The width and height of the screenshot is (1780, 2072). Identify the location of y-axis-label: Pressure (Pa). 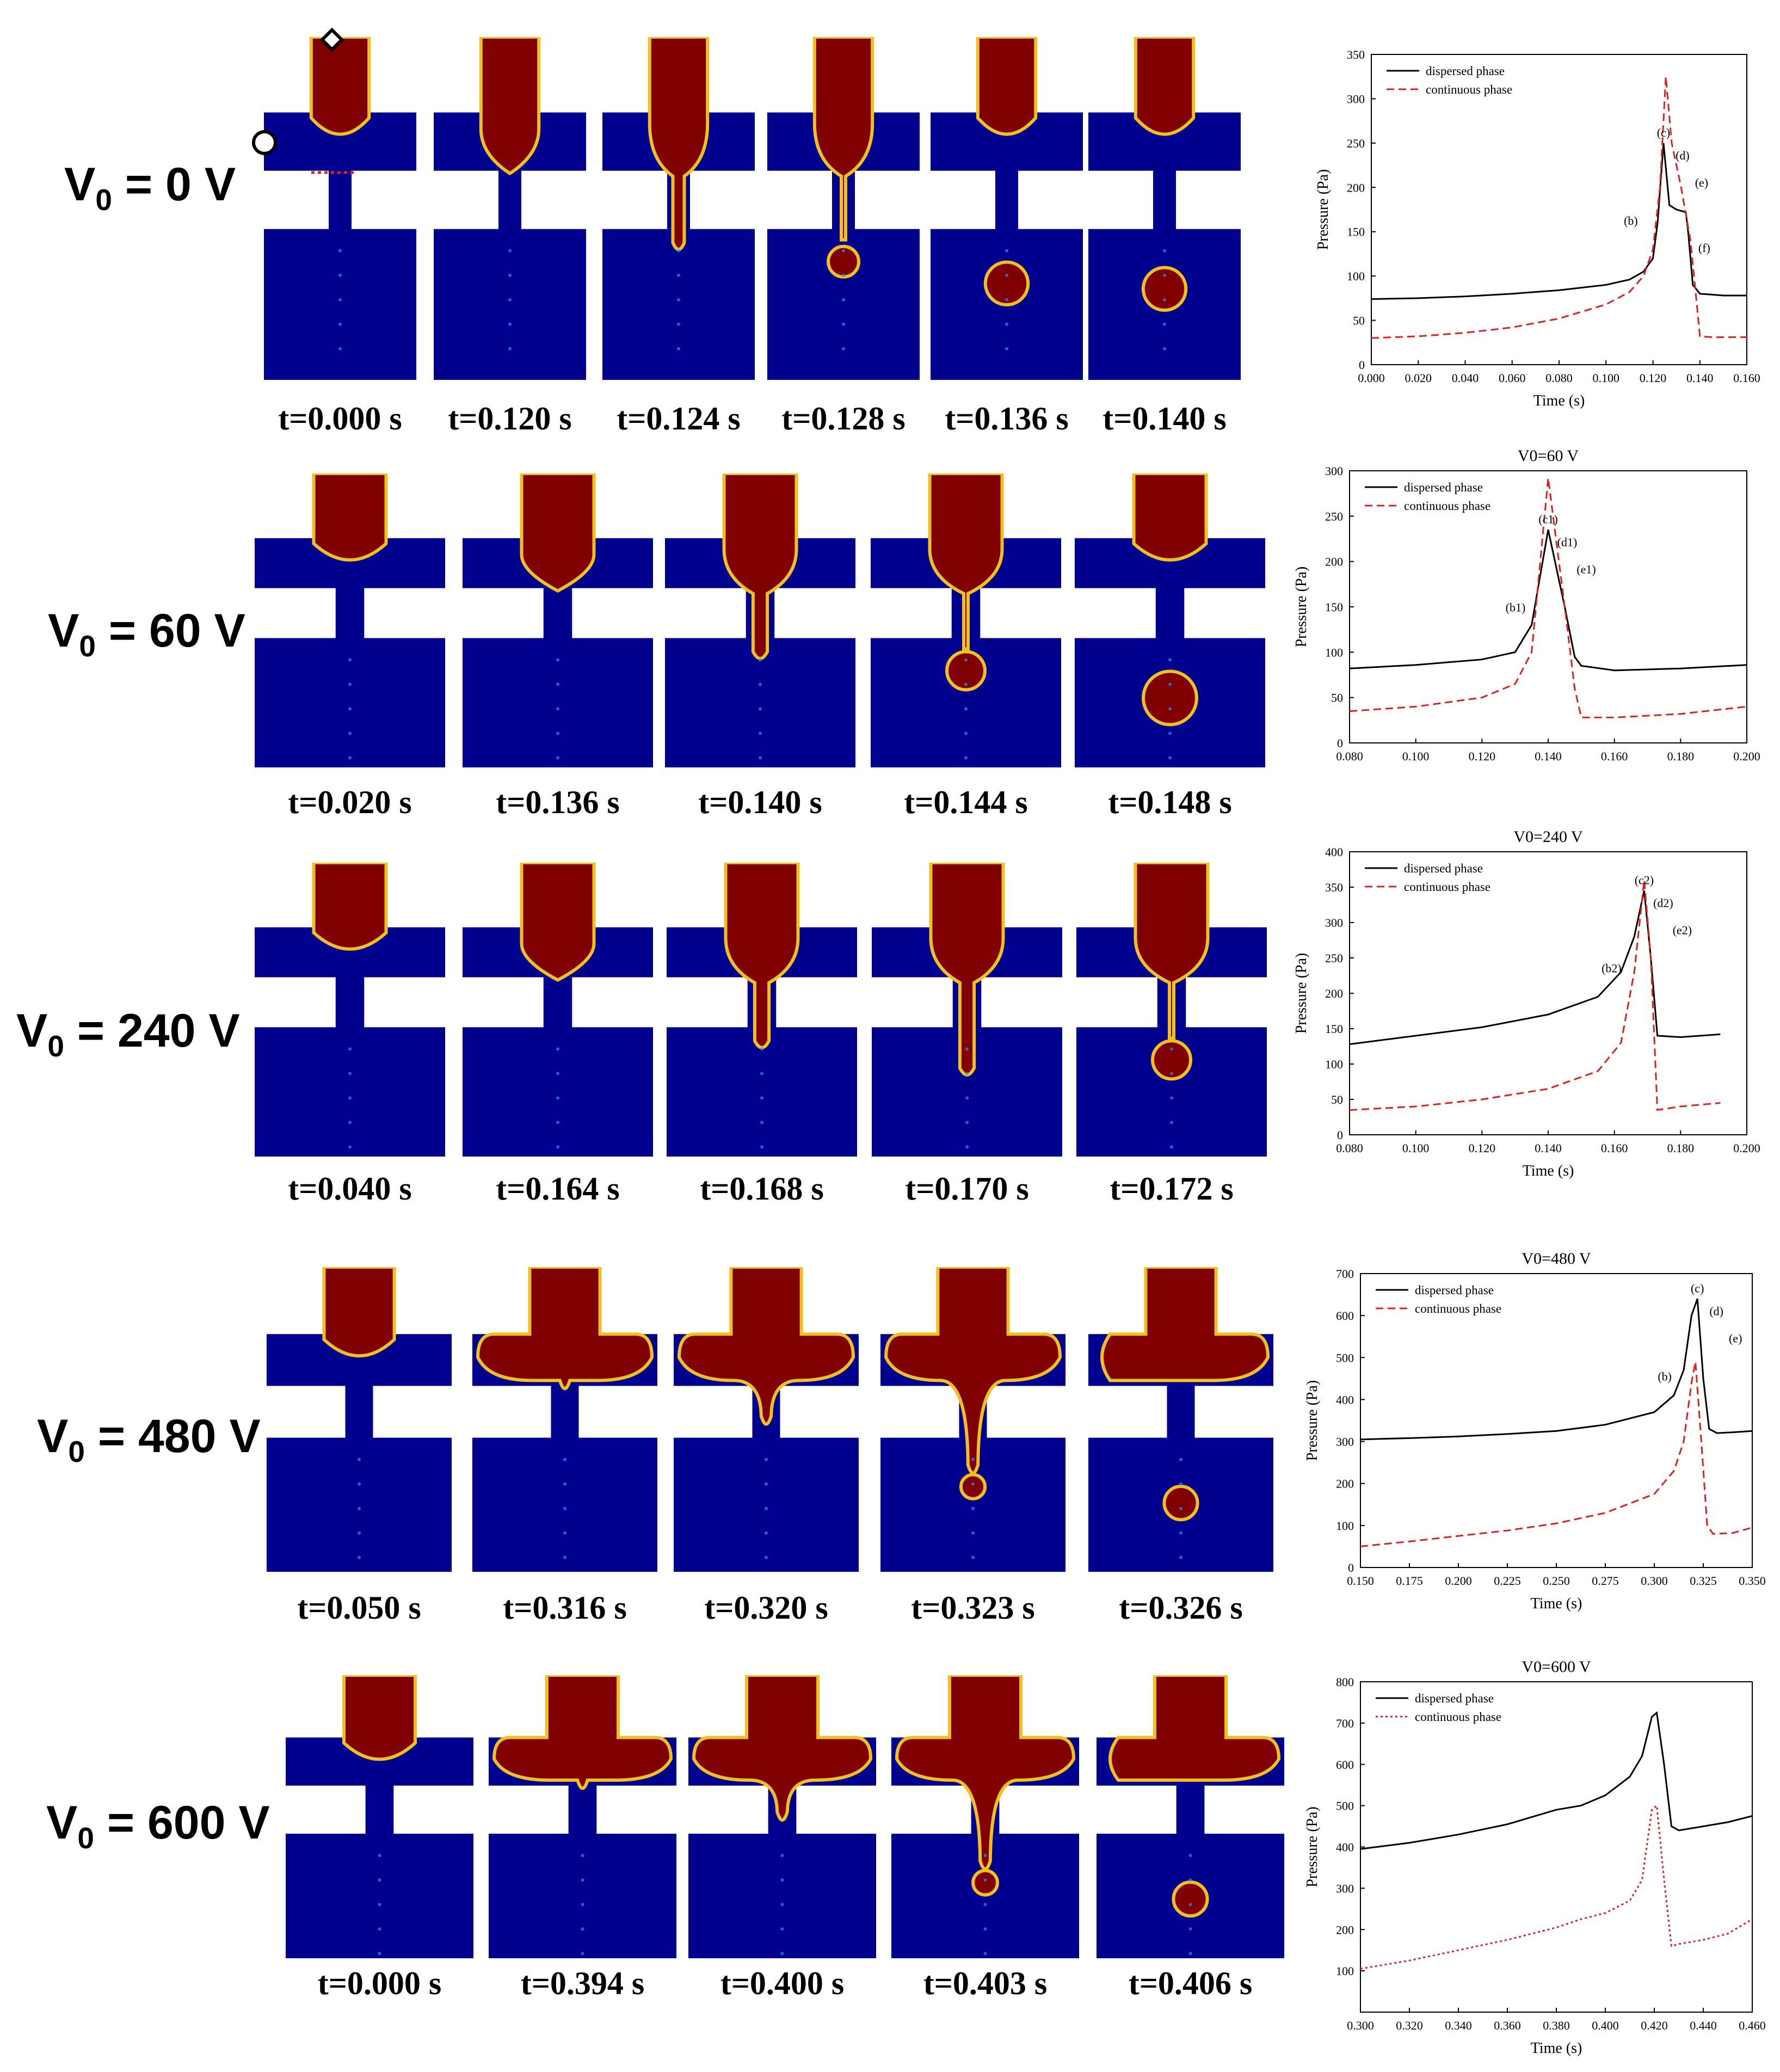
(1323, 210).